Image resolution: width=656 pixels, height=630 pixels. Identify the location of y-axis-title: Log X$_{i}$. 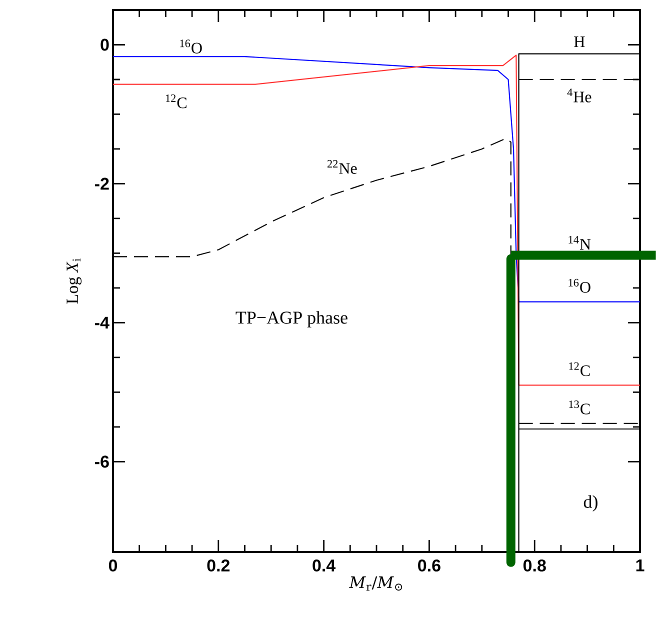
(74, 281).